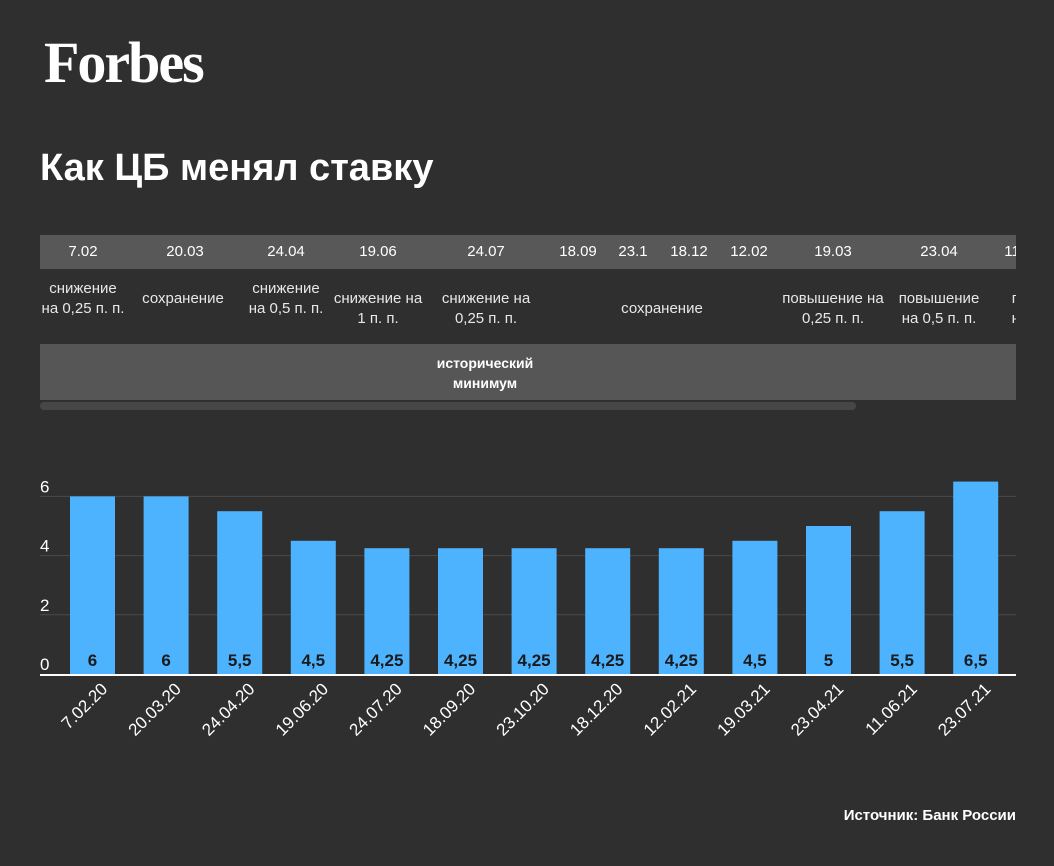 The image size is (1054, 866). I want to click on timeline-action: по на, so click(1013, 308).